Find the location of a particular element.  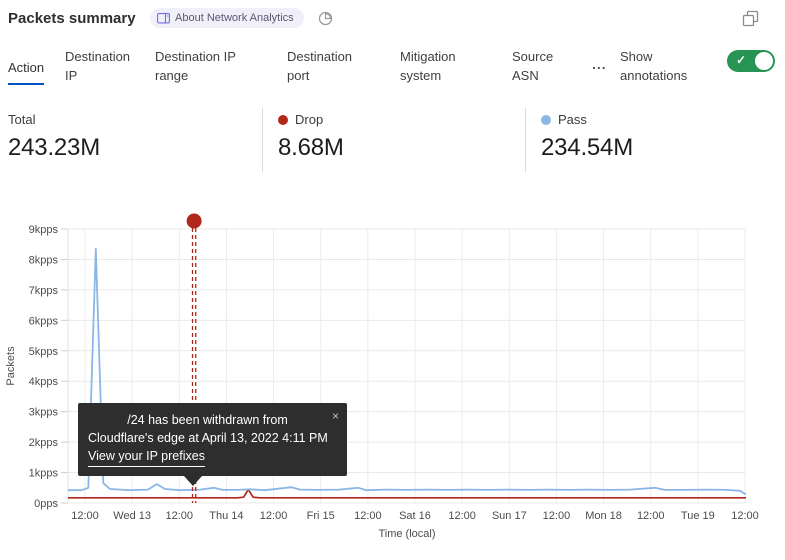

header: Packets summary About Network Analytics is located at coordinates (392, 22).